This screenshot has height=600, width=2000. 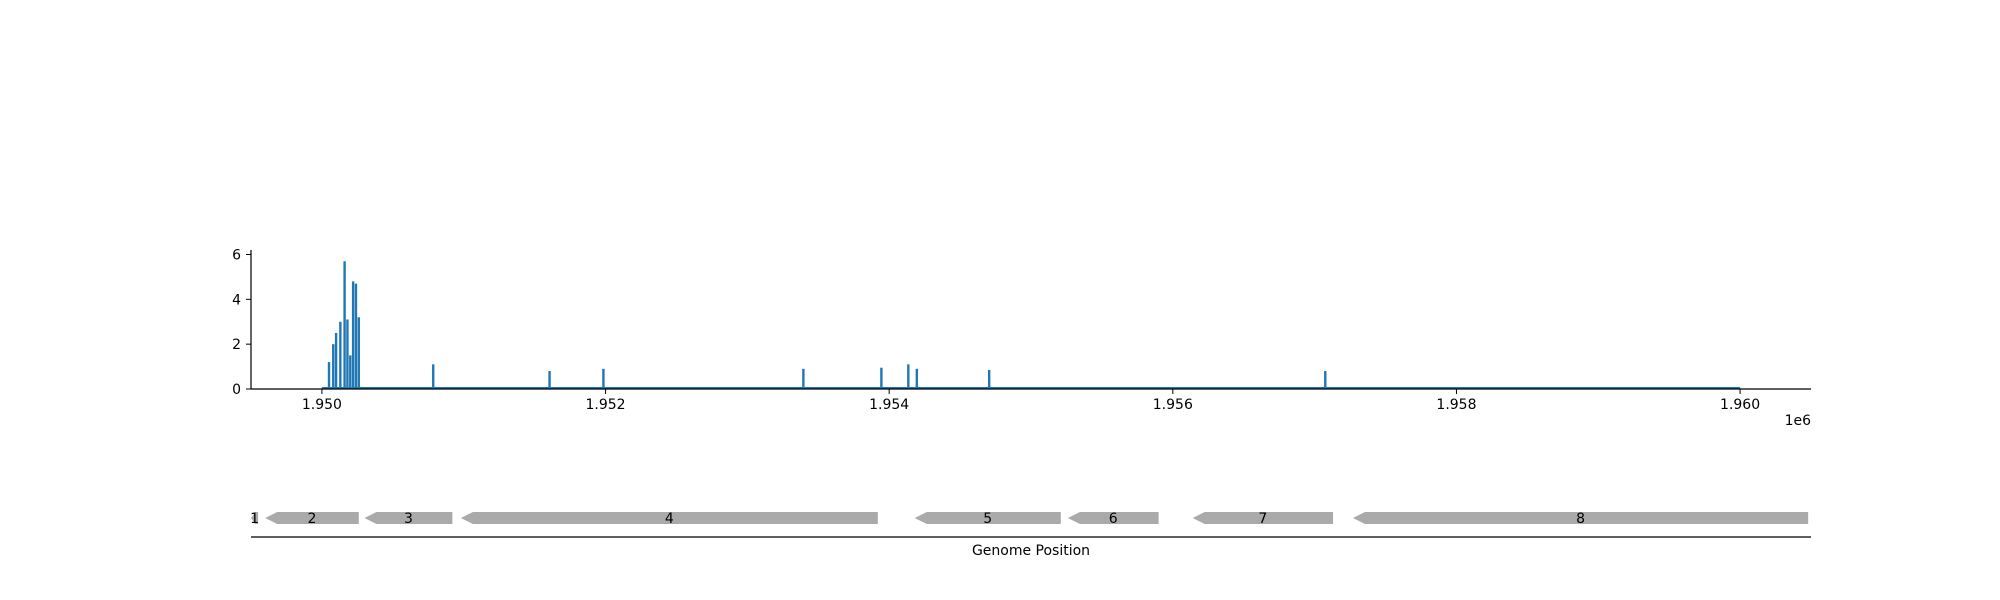 I want to click on gene-label: 6, so click(x=1113, y=519).